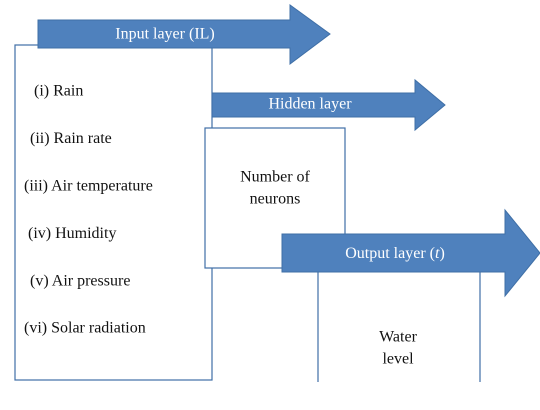 The width and height of the screenshot is (540, 410). I want to click on output-label-start: Output layer (, so click(390, 253).